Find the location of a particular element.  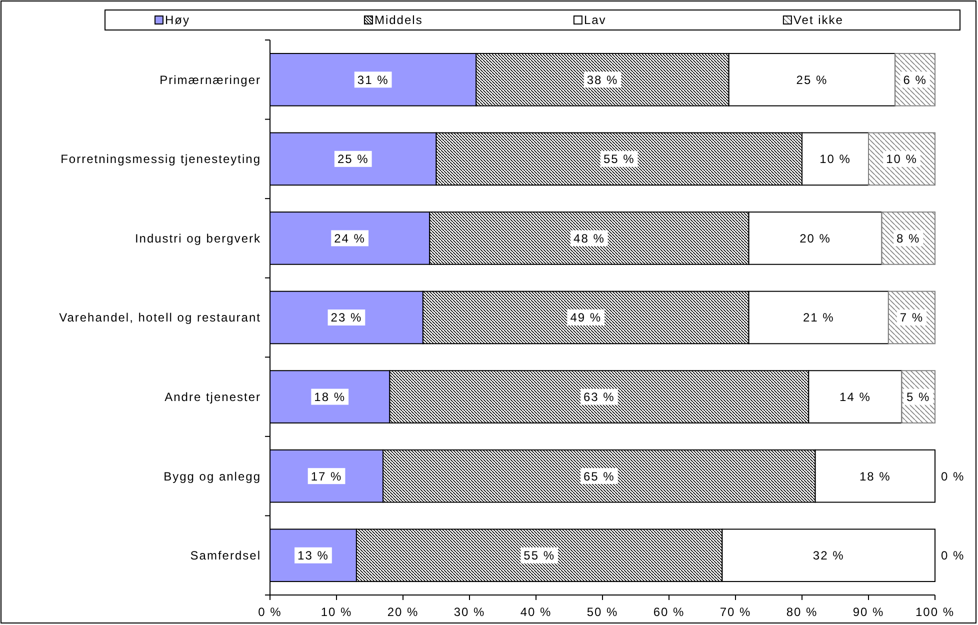

data-label: 17 % is located at coordinates (326, 476).